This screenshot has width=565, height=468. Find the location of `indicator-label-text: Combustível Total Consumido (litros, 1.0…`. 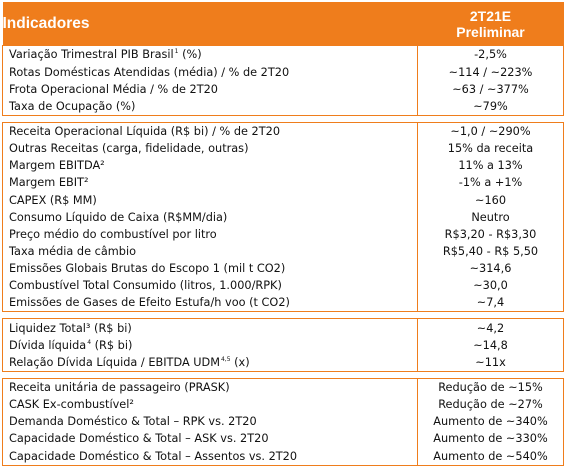

indicator-label-text: Combustível Total Consumido (litros, 1.0… is located at coordinates (145, 286).